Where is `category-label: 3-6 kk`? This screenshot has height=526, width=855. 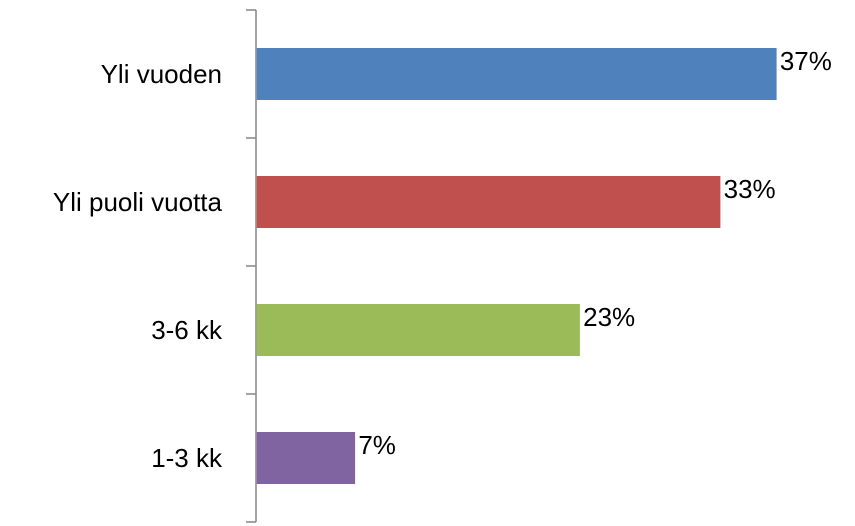
category-label: 3-6 kk is located at coordinates (187, 330).